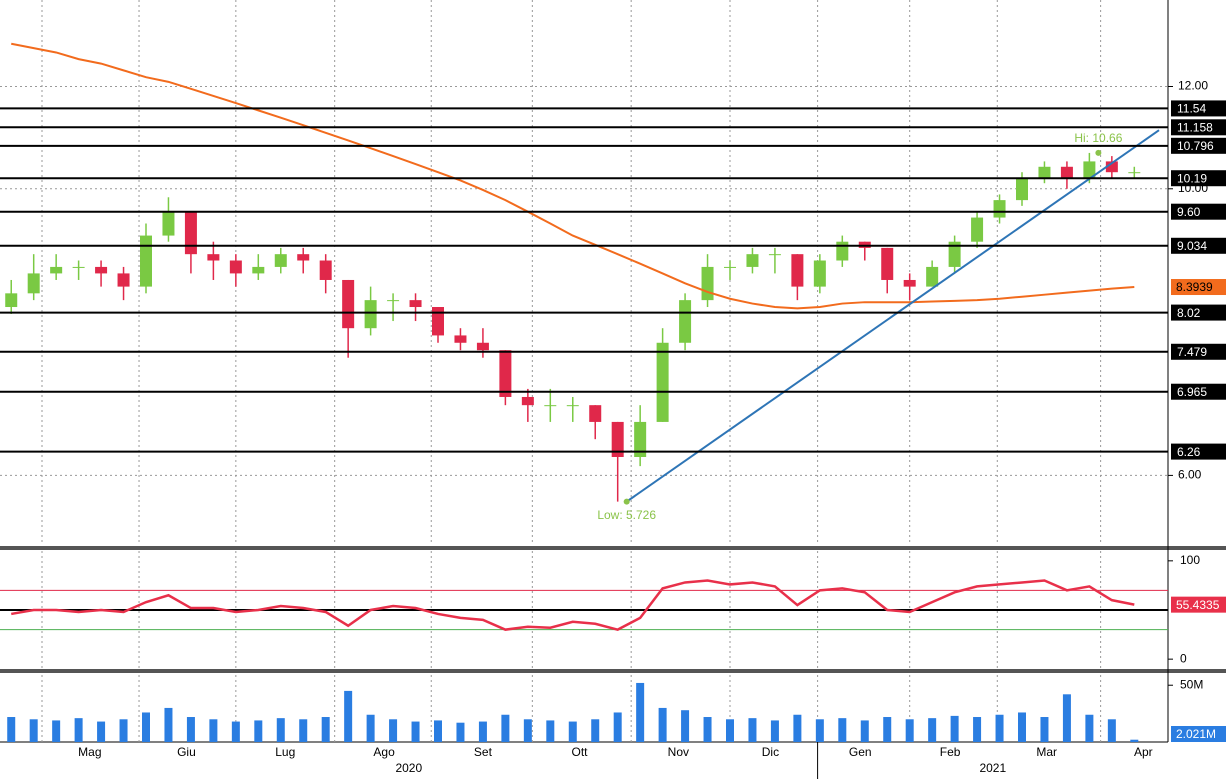 The image size is (1226, 779). What do you see at coordinates (1189, 452) in the screenshot?
I see `level-label: 6.26` at bounding box center [1189, 452].